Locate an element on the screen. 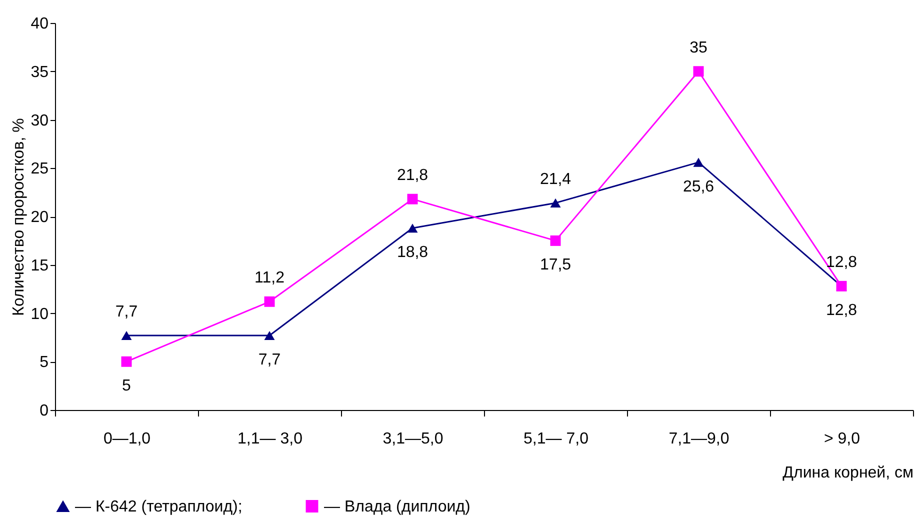 The image size is (924, 525). data-label: 21,4 is located at coordinates (556, 179).